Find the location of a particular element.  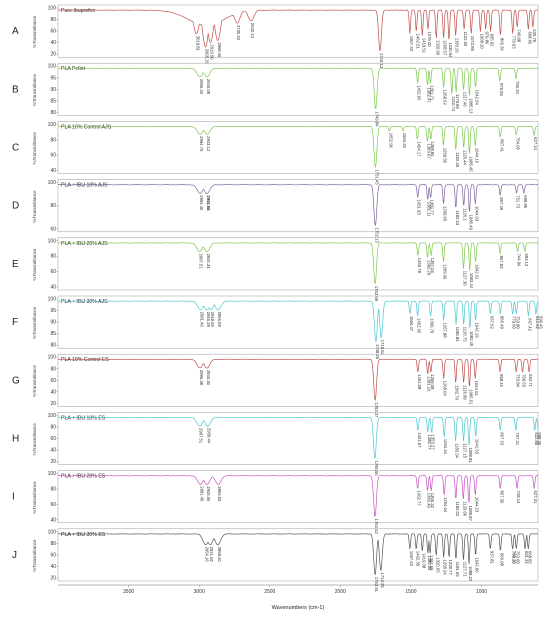

peak-label: 1210.74 is located at coordinates (453, 104).